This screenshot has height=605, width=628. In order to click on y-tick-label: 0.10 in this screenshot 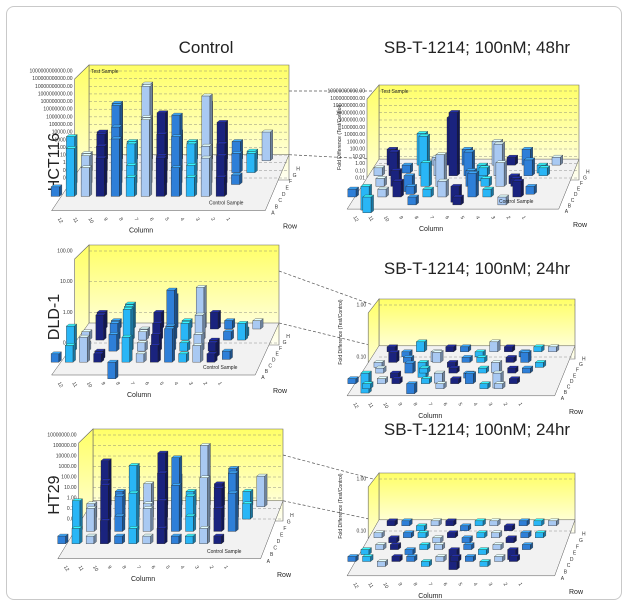, I will do `click(360, 171)`.